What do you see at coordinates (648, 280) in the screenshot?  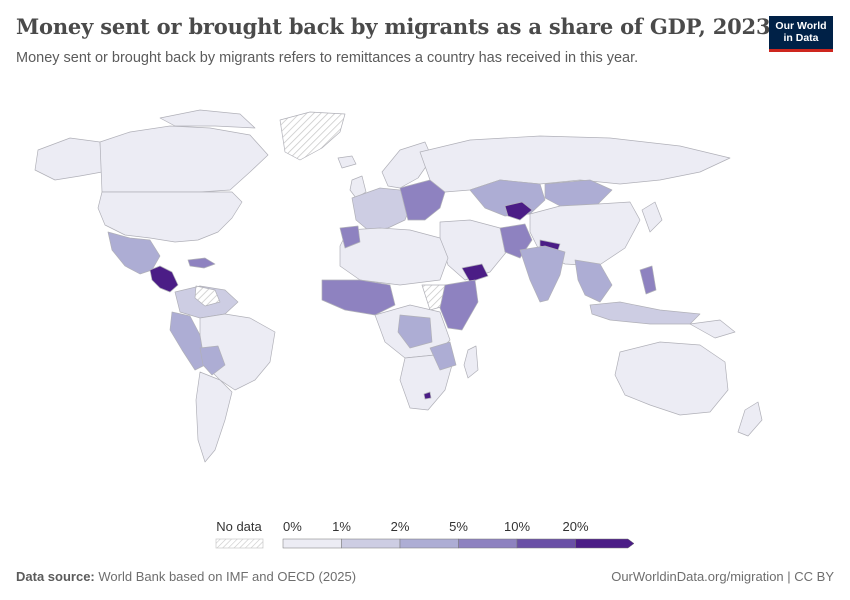 I see `philippines-region` at bounding box center [648, 280].